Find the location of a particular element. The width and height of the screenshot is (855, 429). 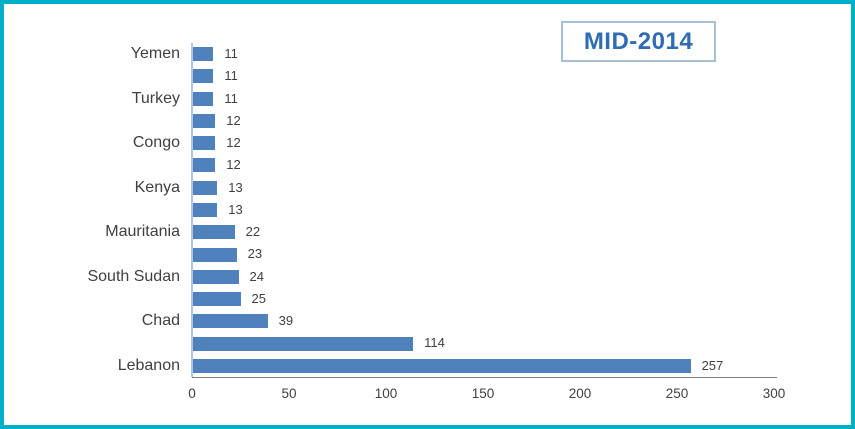

x-axis-line is located at coordinates (484, 377).